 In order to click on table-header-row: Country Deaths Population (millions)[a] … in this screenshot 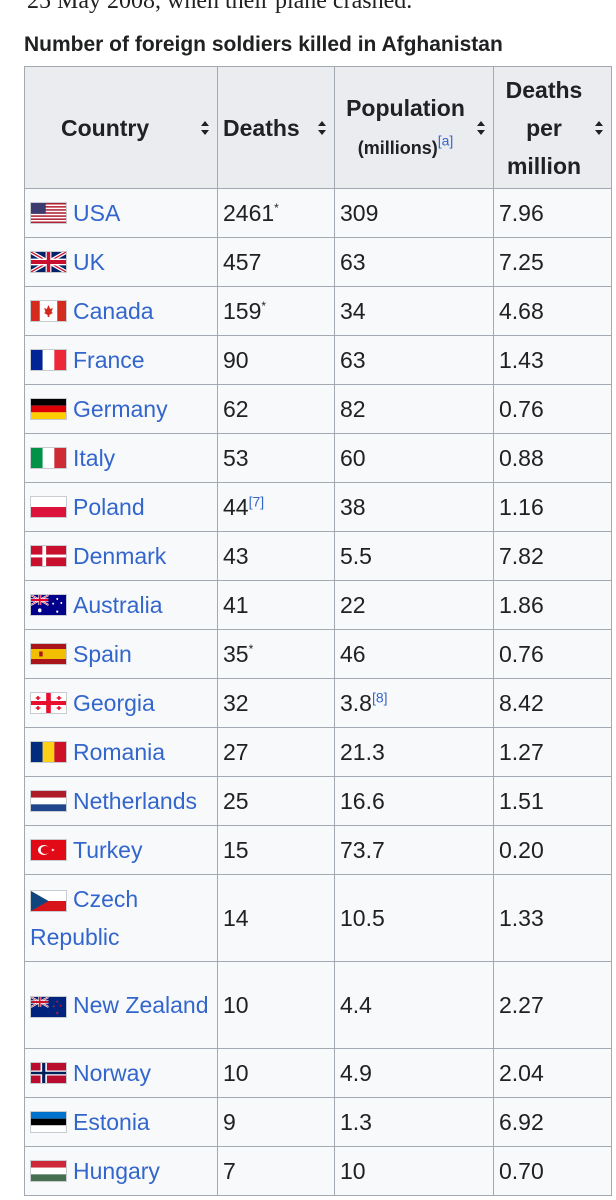, I will do `click(318, 127)`.